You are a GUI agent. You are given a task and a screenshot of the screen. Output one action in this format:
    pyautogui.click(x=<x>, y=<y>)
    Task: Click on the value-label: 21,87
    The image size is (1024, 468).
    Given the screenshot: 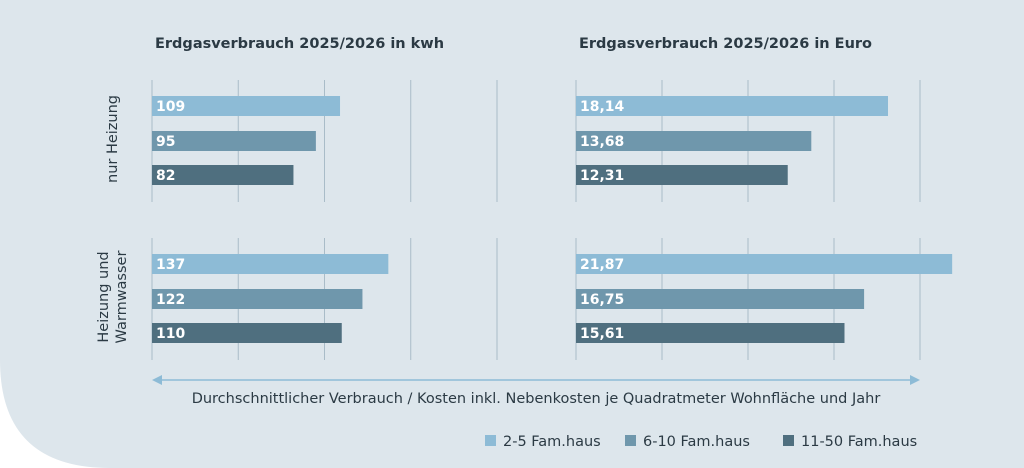 What is the action you would take?
    pyautogui.click(x=602, y=265)
    